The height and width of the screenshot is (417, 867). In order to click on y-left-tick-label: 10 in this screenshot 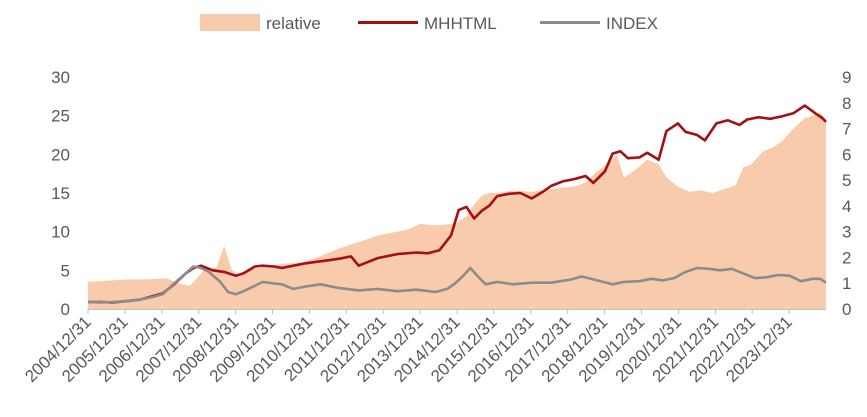, I will do `click(60, 232)`.